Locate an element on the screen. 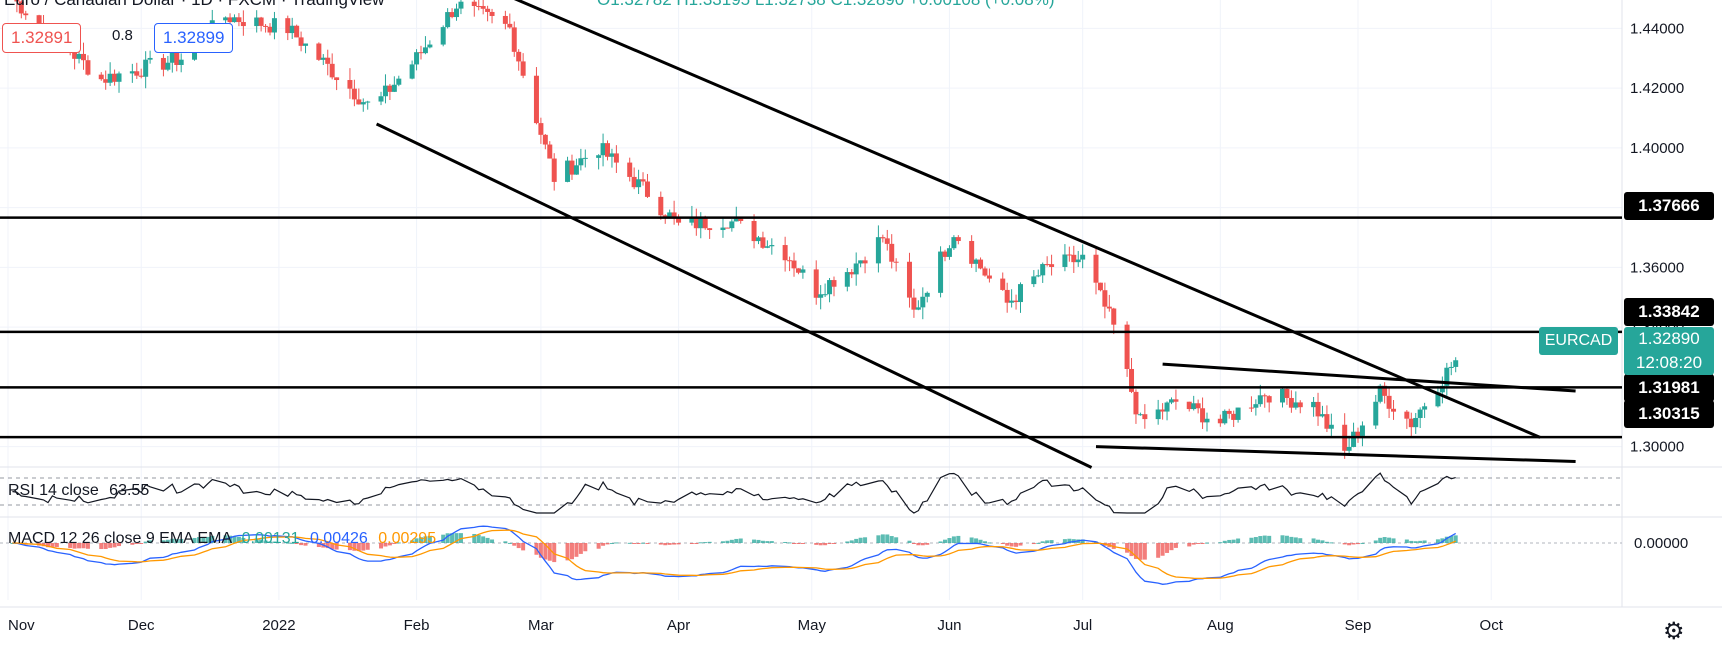 The width and height of the screenshot is (1722, 661). y-tick-label: 1.40000 is located at coordinates (1657, 148).